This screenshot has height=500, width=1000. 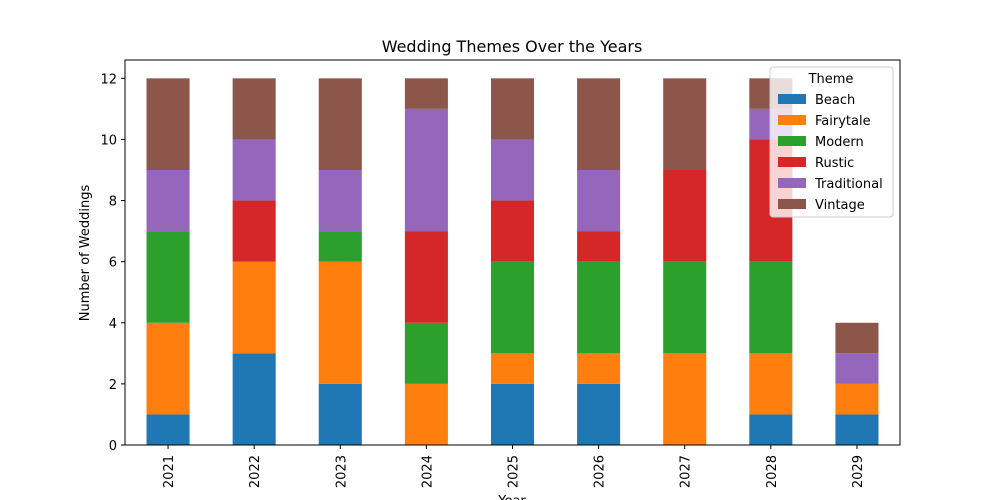 I want to click on y-tick-label: 0, so click(x=113, y=446).